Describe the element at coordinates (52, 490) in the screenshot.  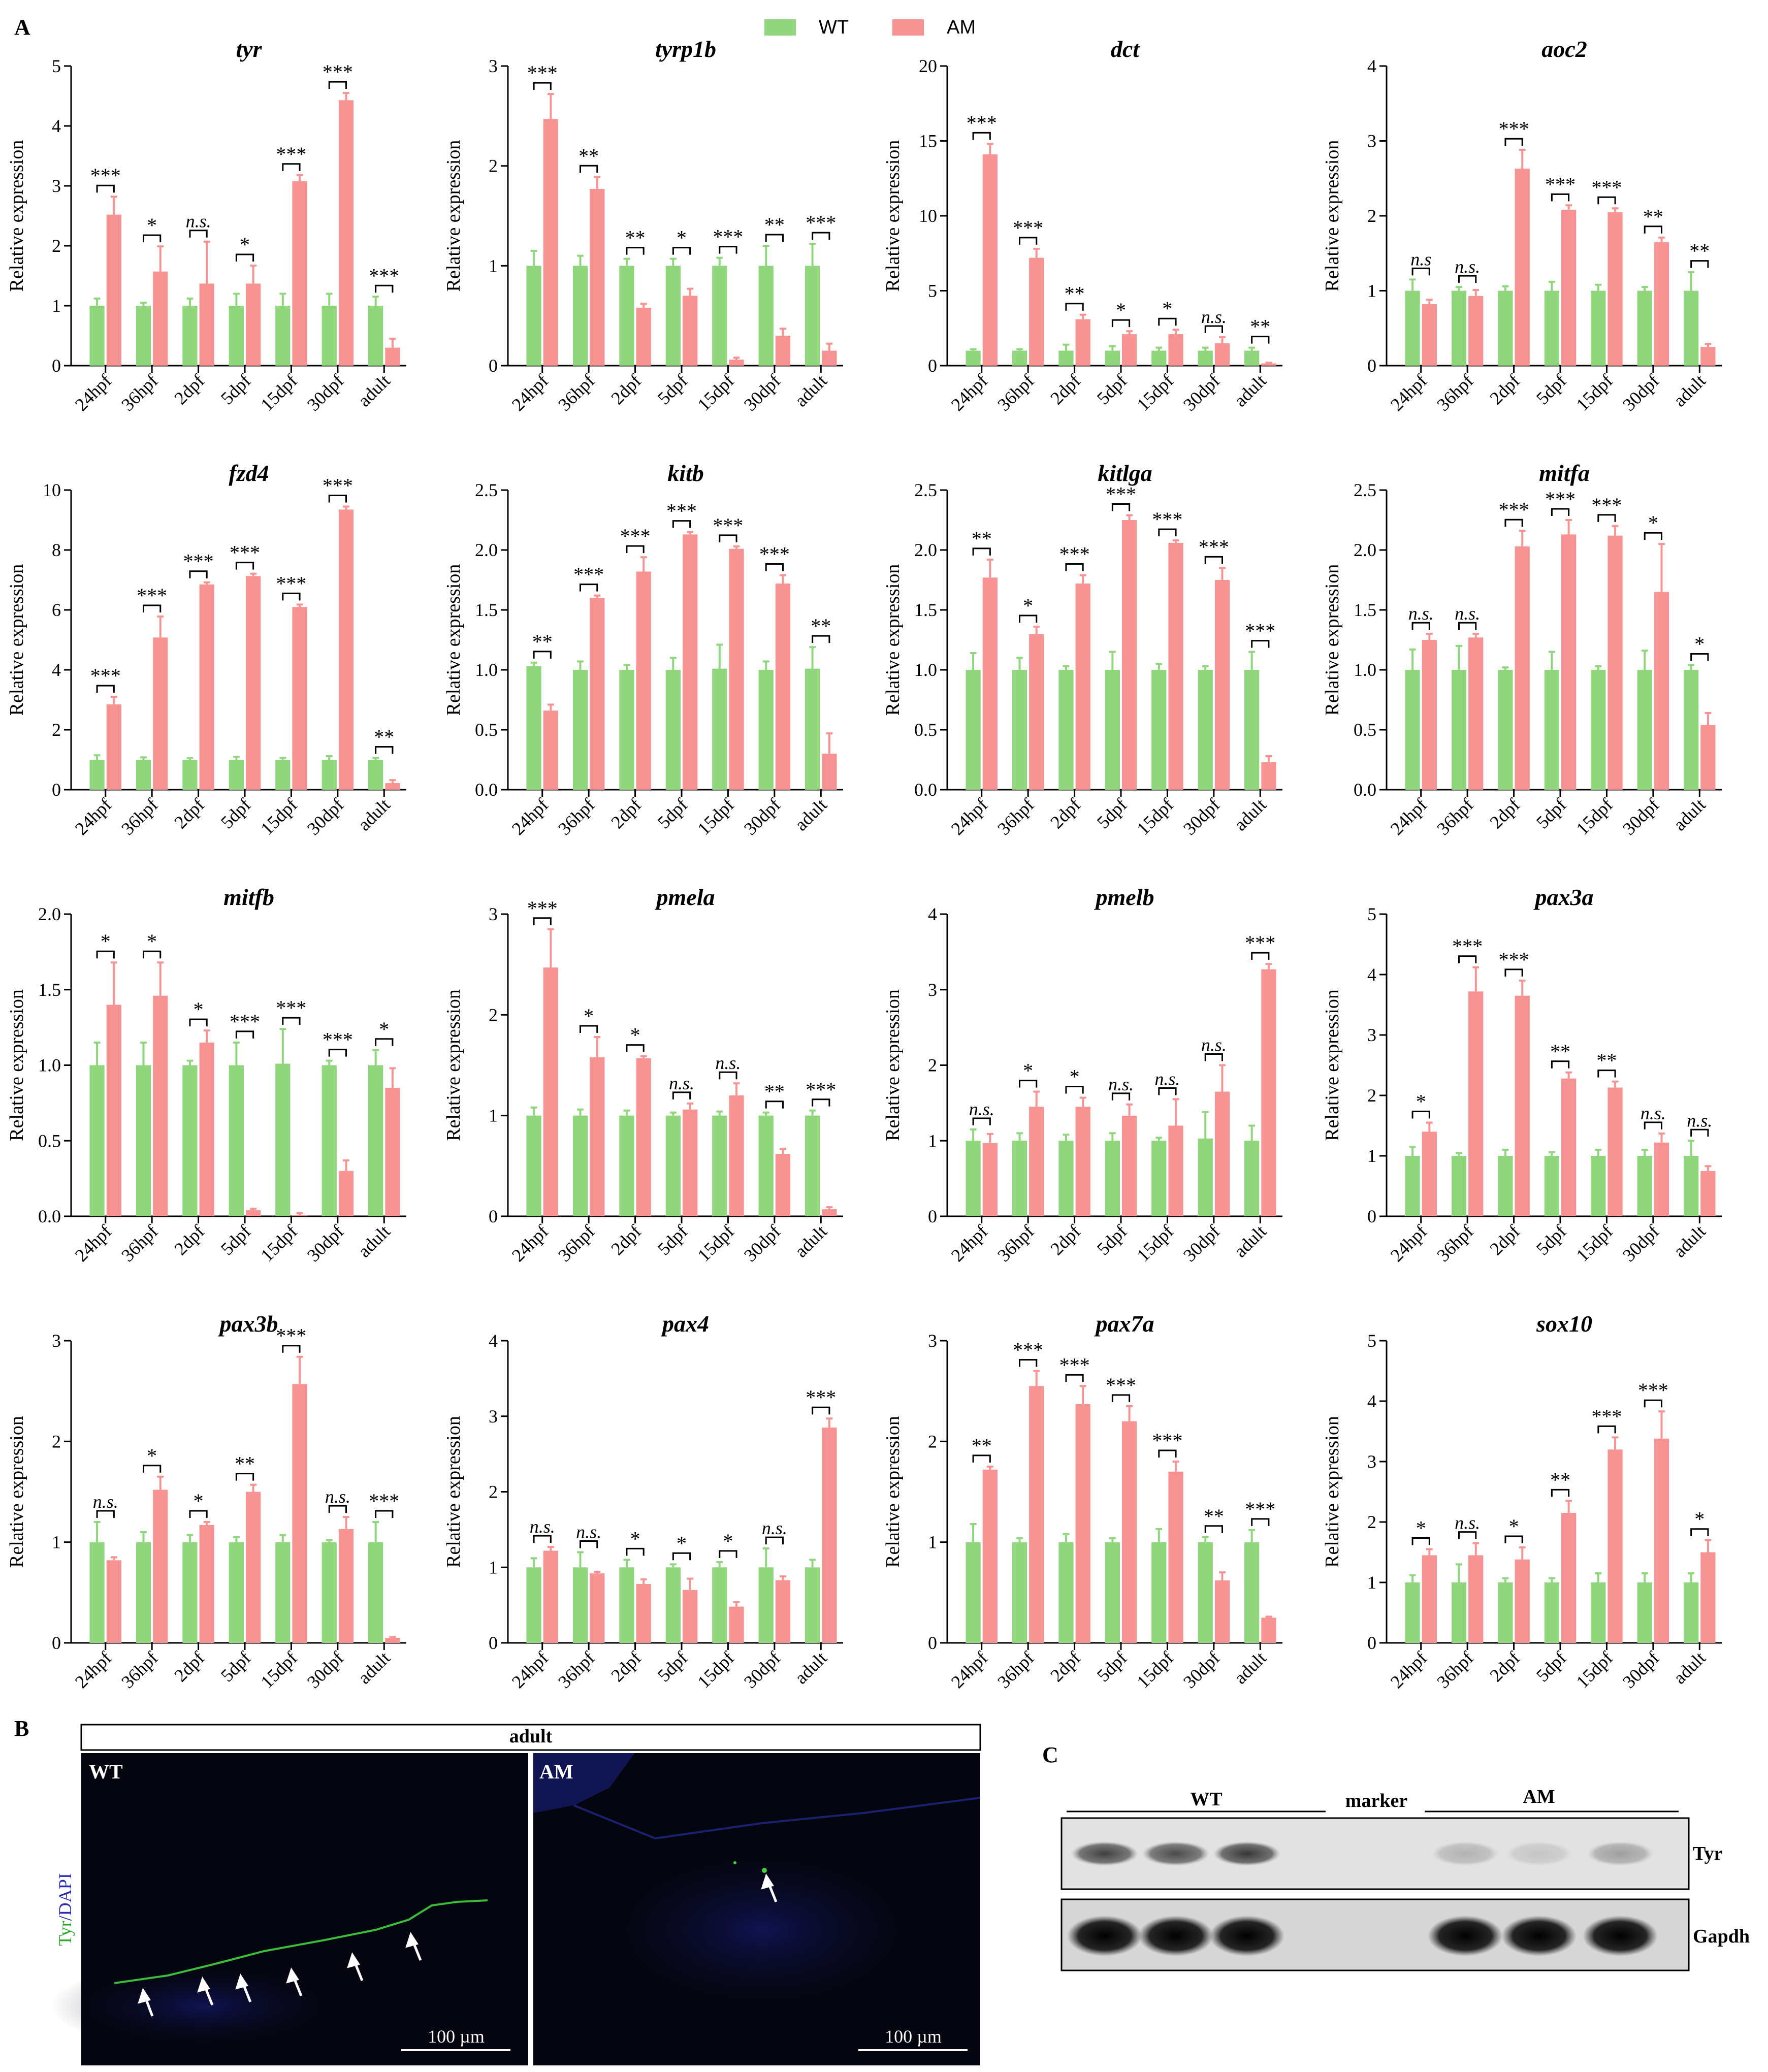
I see `y-tick-label: 10` at that location.